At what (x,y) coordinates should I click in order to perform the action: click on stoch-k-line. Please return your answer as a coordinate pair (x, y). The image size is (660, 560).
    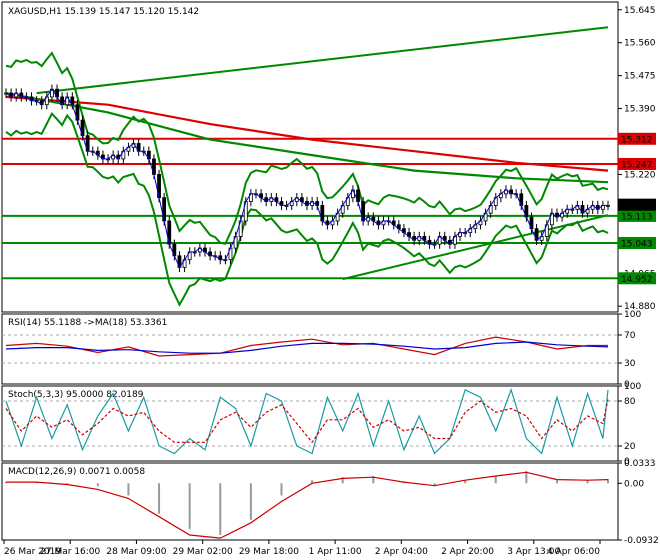
    Looking at the image, I should click on (307, 421).